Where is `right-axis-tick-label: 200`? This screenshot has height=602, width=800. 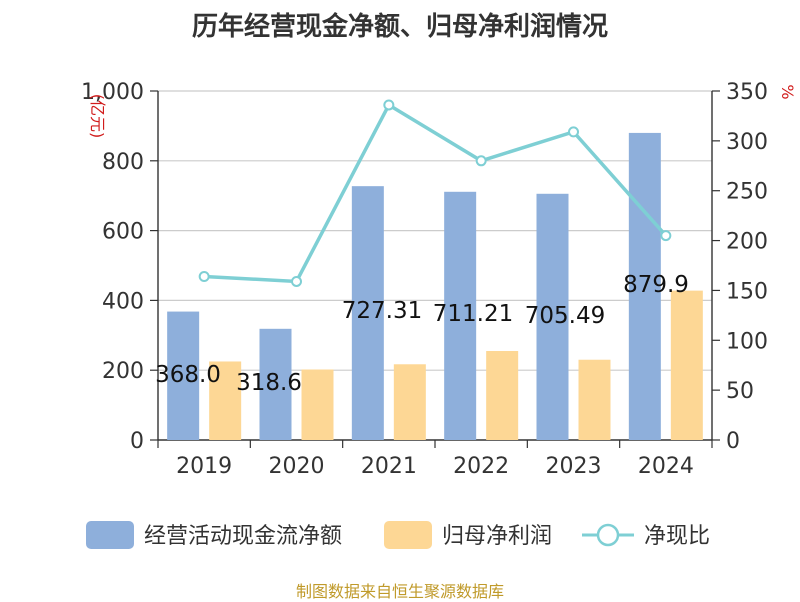 right-axis-tick-label: 200 is located at coordinates (747, 242).